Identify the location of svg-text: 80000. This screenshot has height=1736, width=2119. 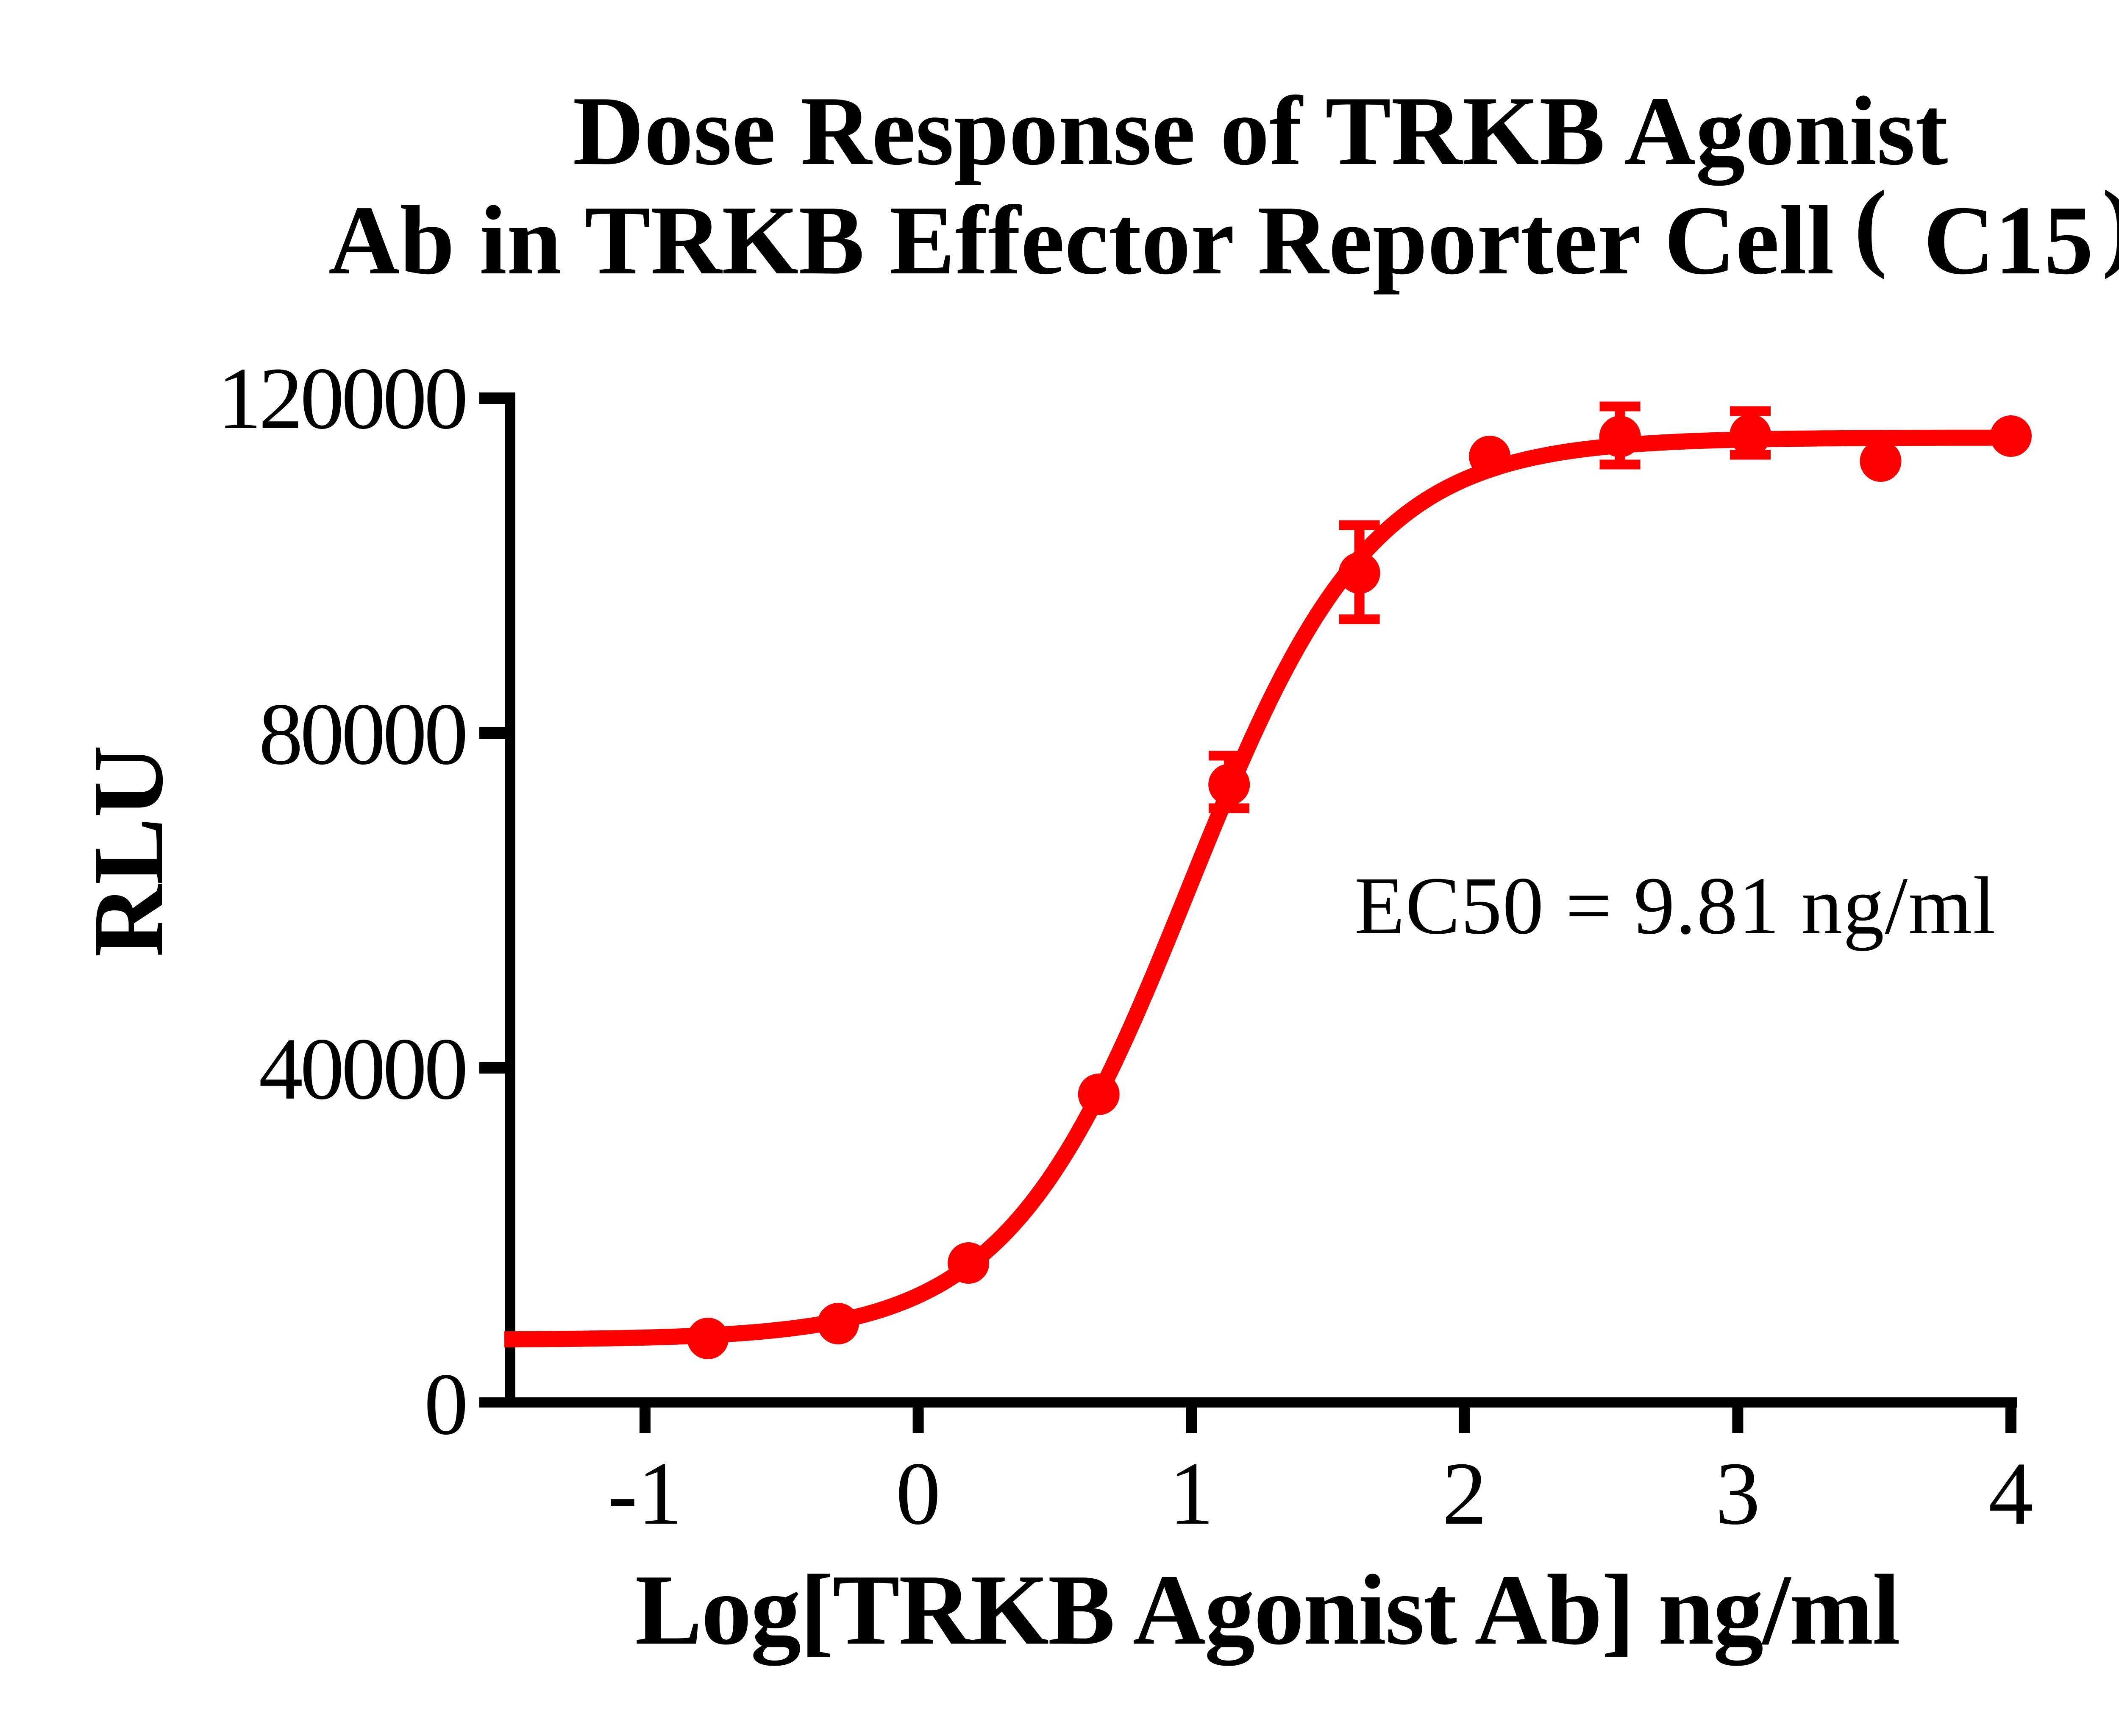
(363, 734).